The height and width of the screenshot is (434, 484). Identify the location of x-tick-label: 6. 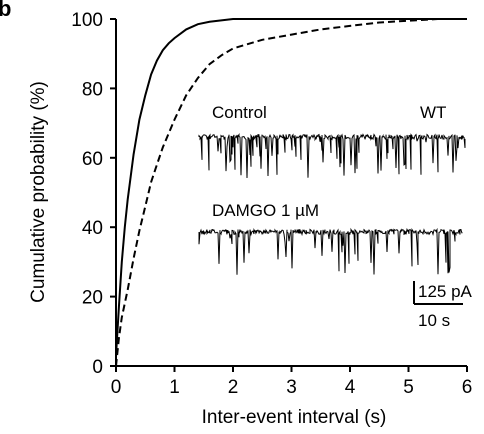
(467, 387).